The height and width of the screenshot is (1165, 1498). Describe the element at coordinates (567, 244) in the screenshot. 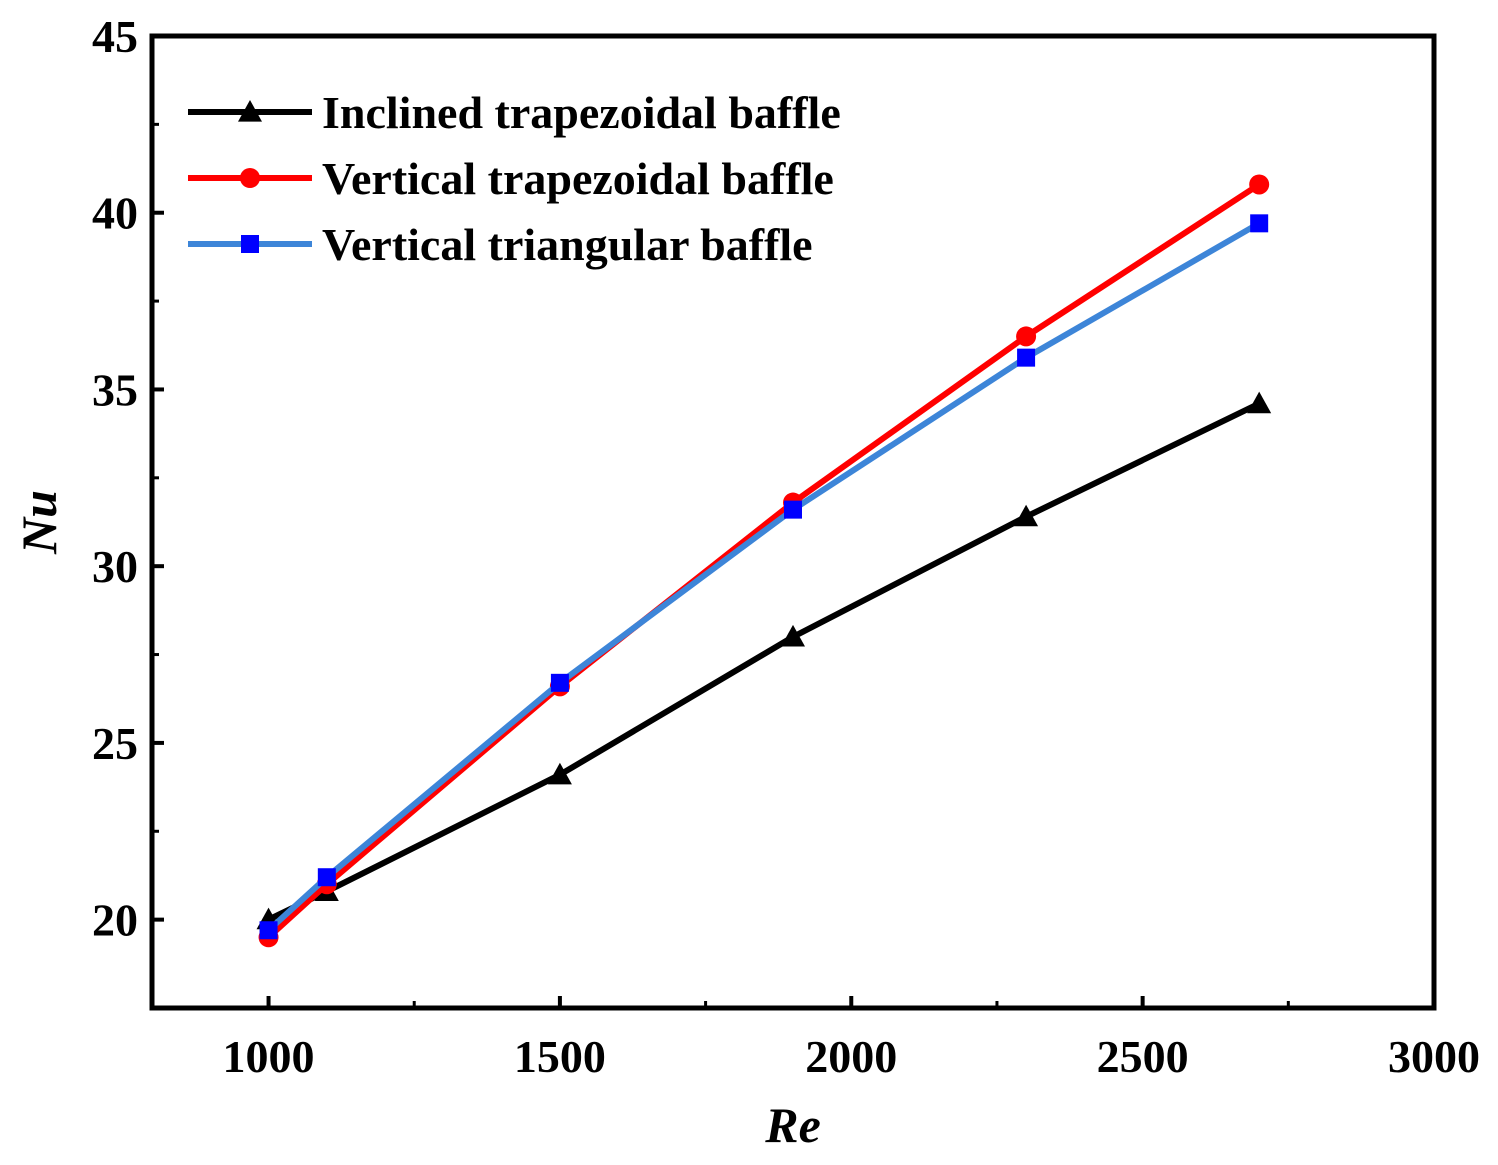

I see `legend-label: Vertical triangular baffle` at that location.